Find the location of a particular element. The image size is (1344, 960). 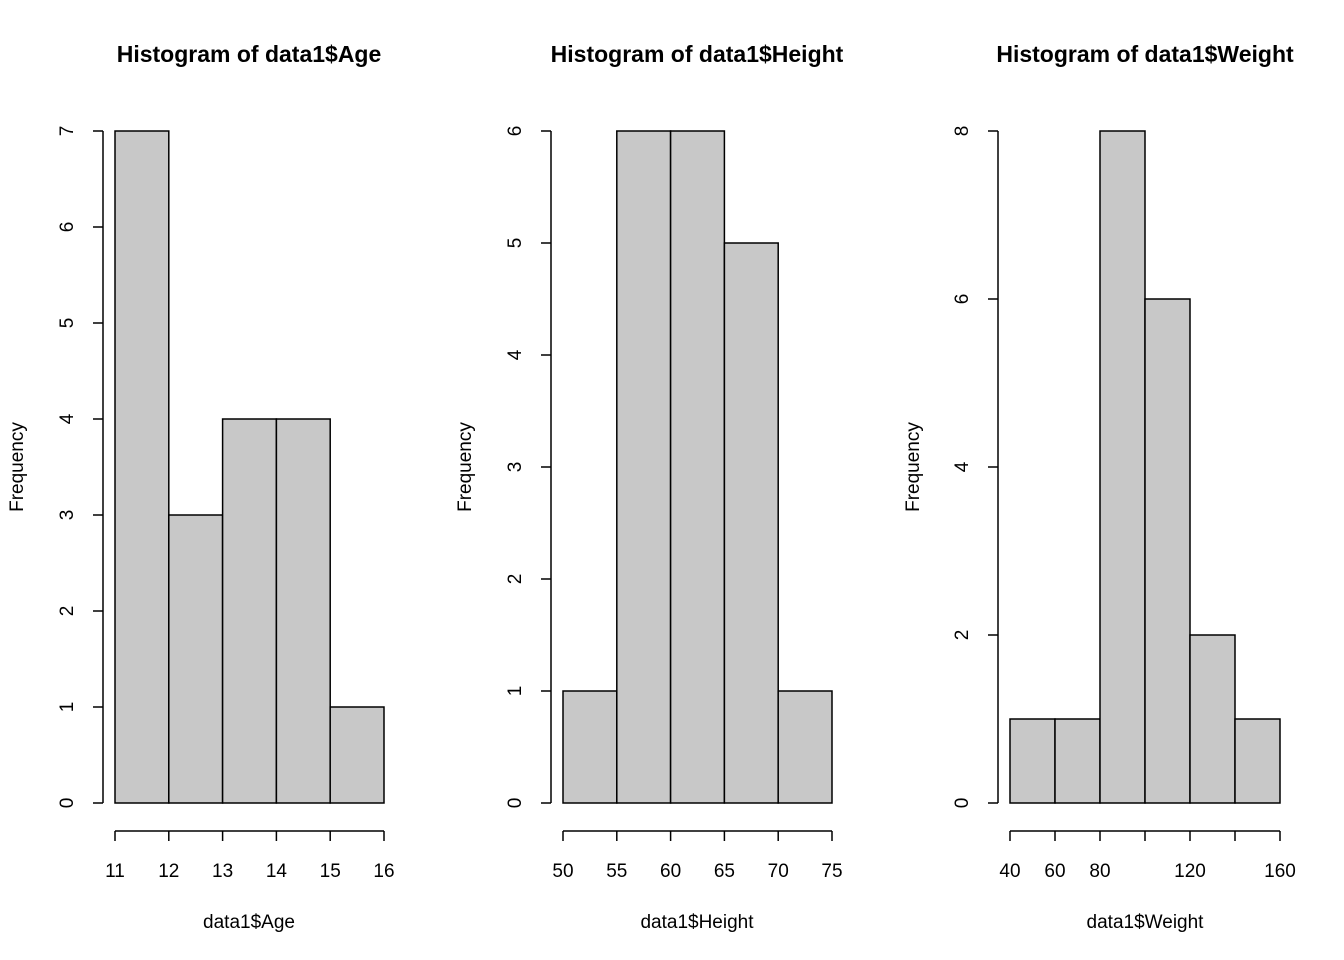

x-tick-label: 15 is located at coordinates (330, 871).